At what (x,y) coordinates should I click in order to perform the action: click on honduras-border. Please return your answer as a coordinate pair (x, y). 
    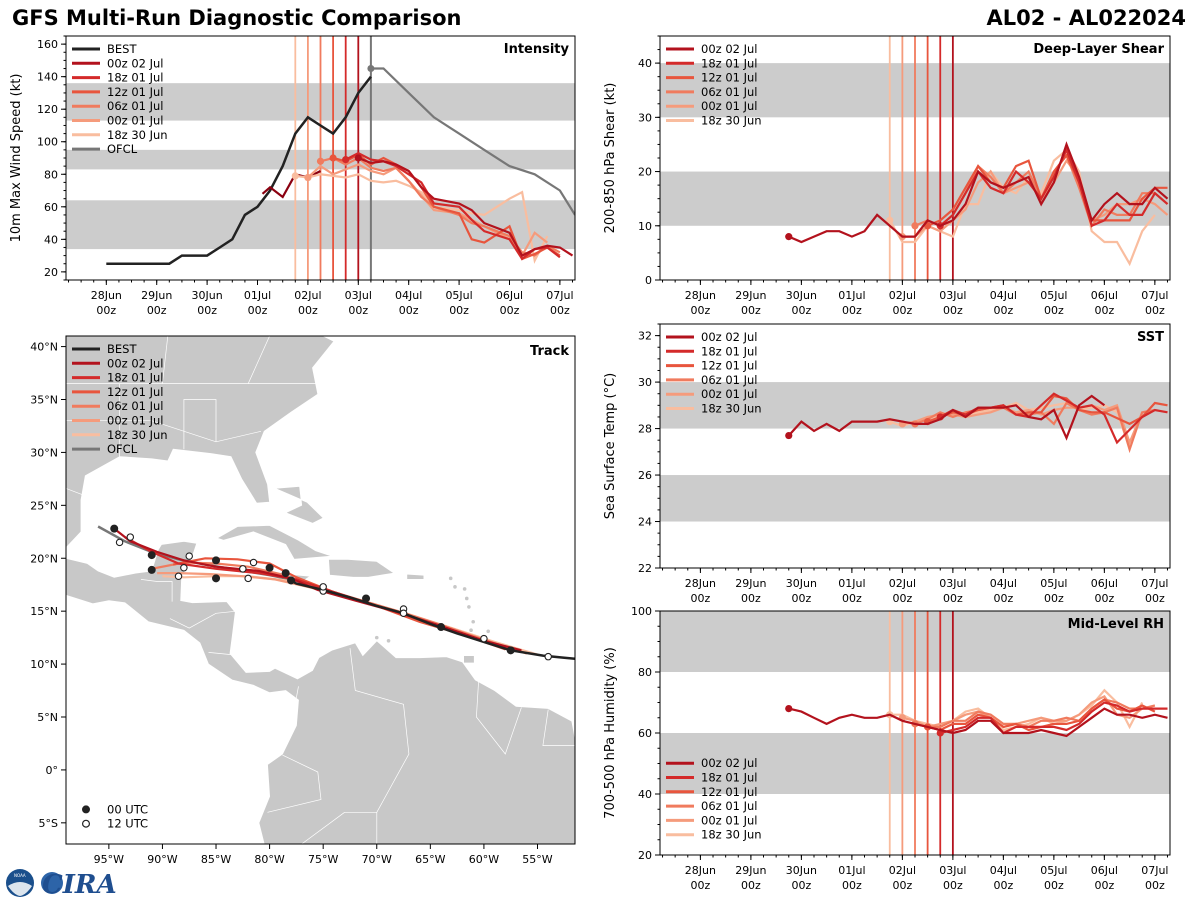
    Looking at the image, I should click on (203, 619).